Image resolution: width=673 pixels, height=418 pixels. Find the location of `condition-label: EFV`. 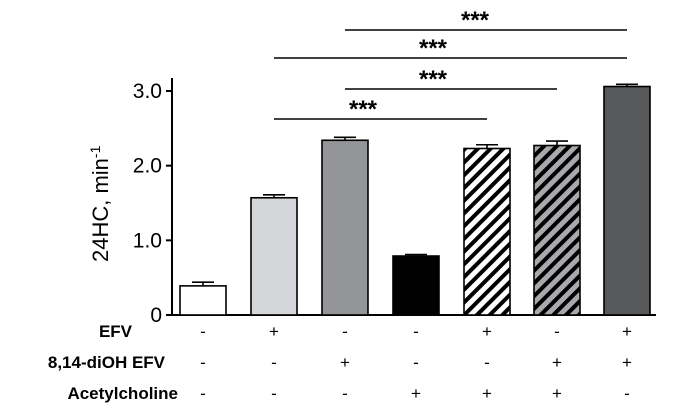

condition-label: EFV is located at coordinates (116, 331).